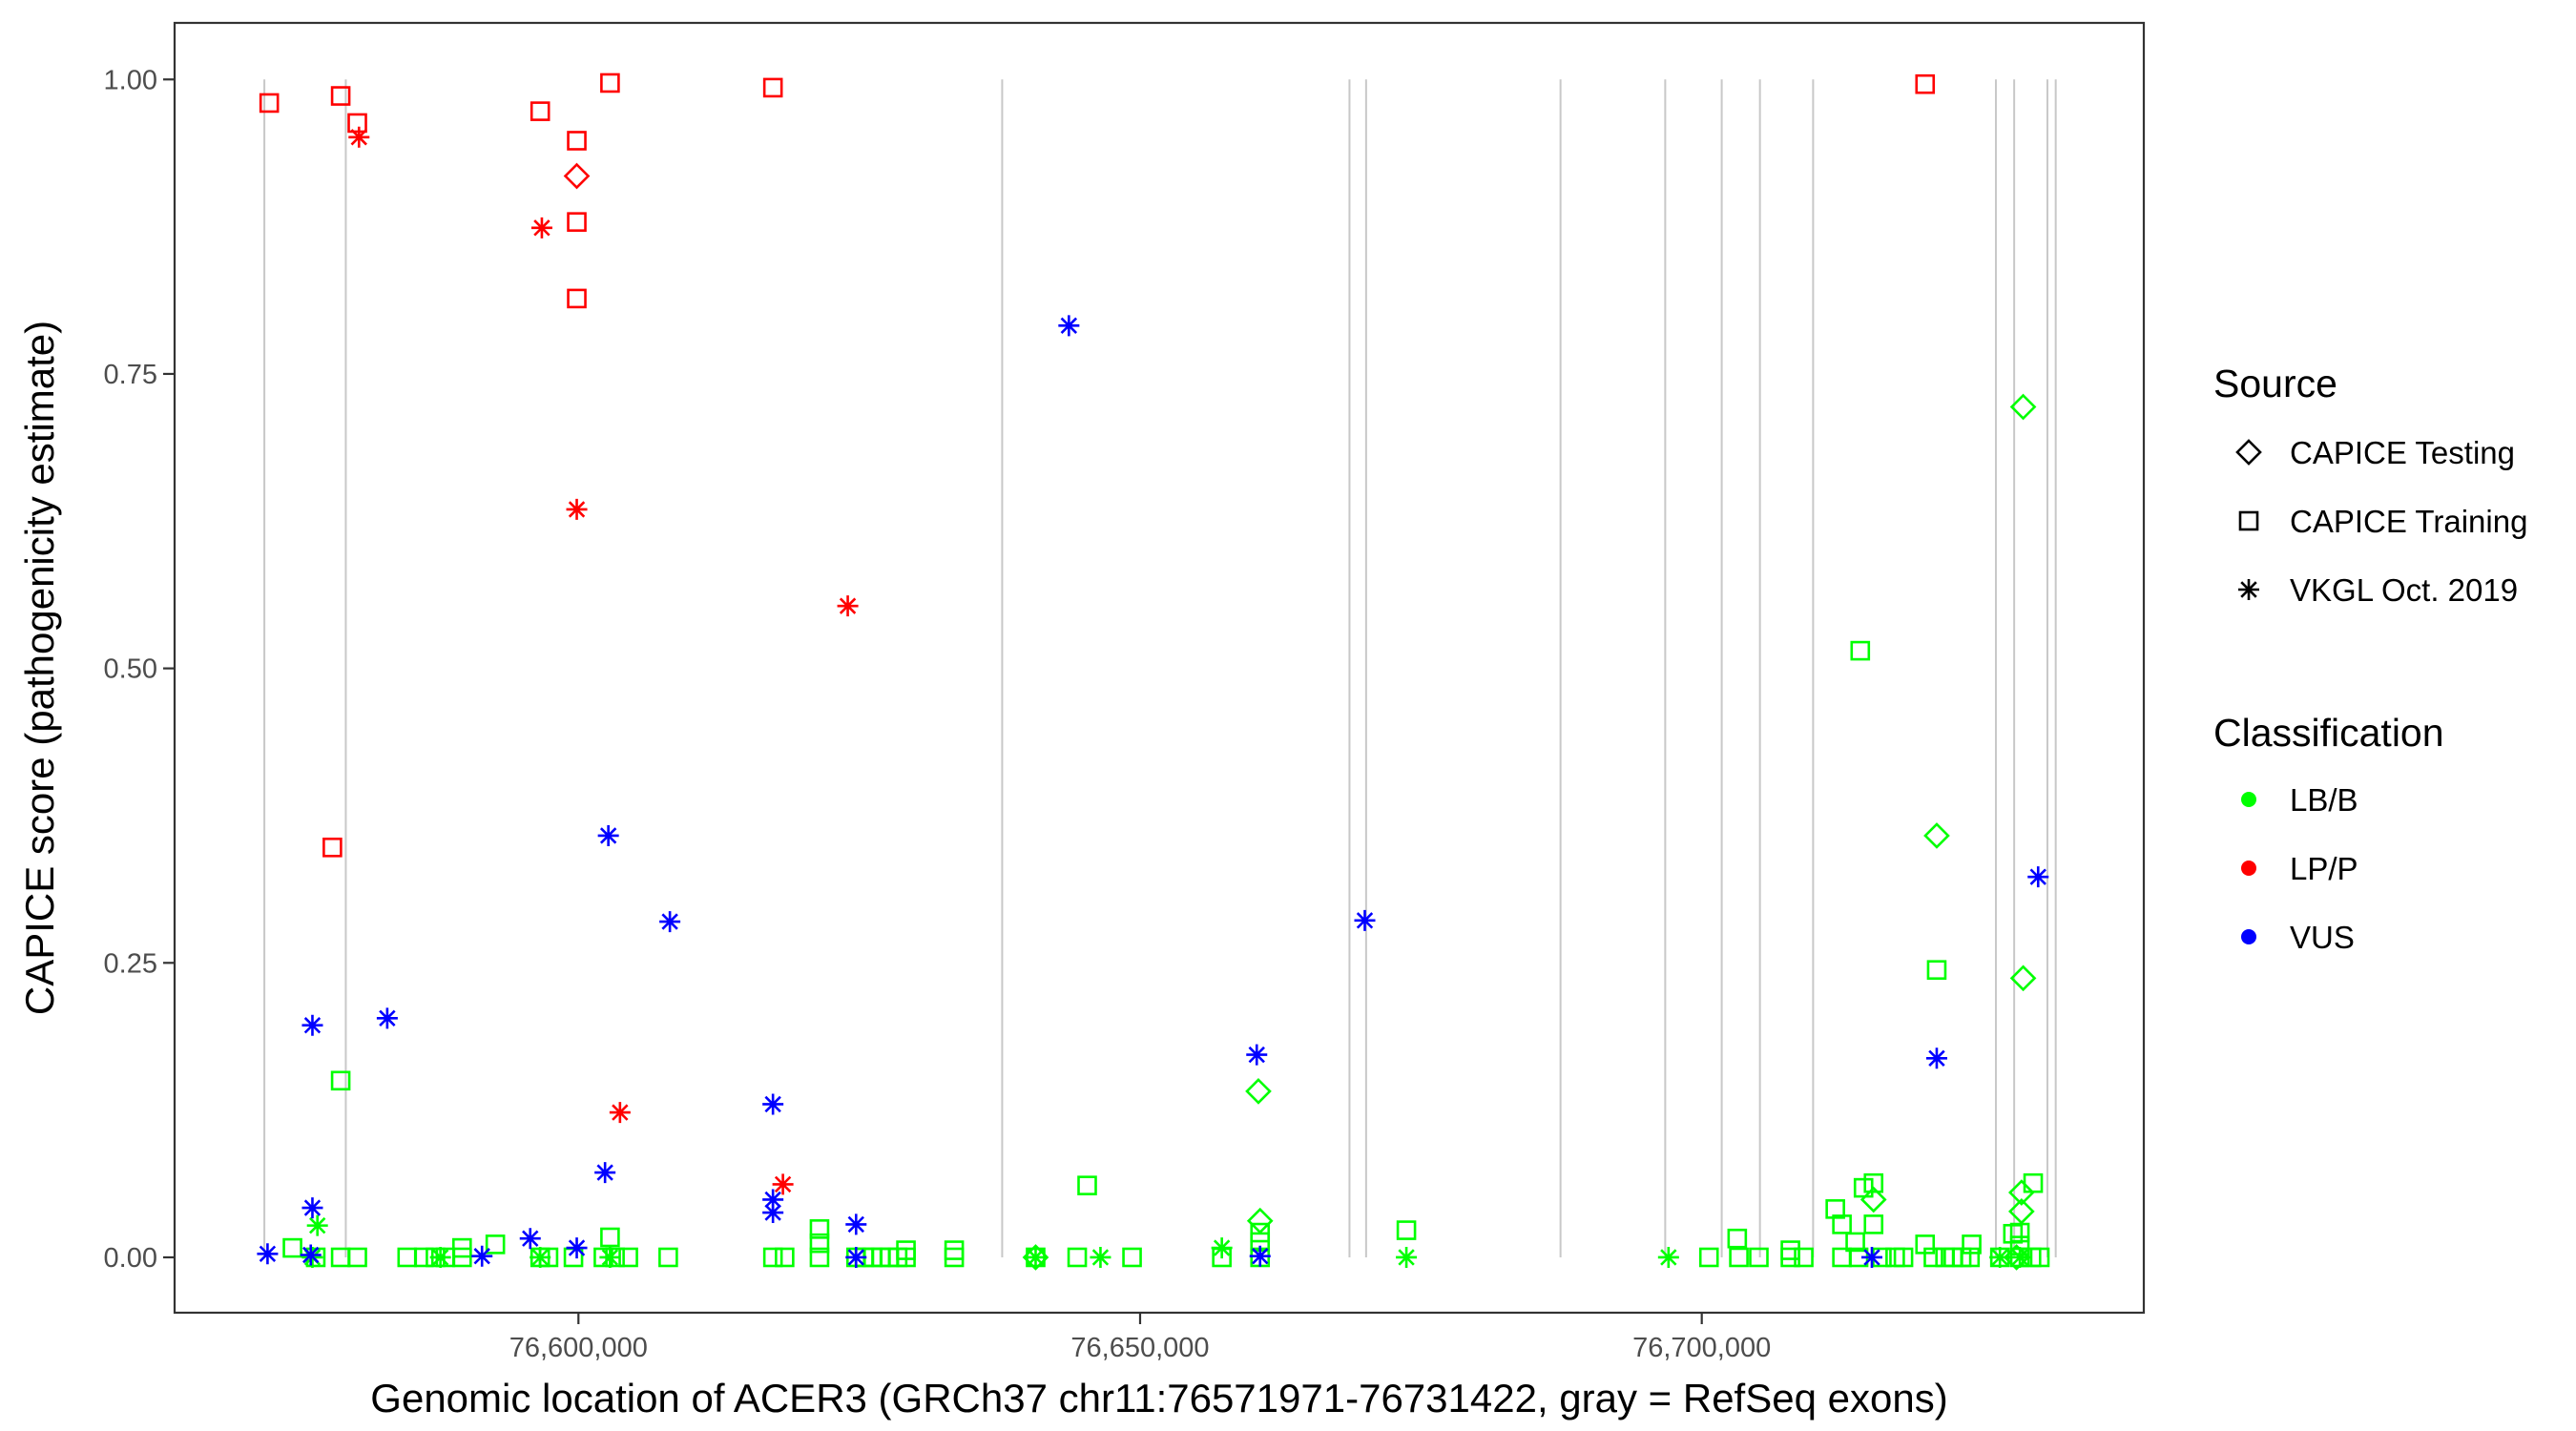 The height and width of the screenshot is (1431, 2576). Describe the element at coordinates (578, 1348) in the screenshot. I see `x-tick-label: 76,600,000` at that location.